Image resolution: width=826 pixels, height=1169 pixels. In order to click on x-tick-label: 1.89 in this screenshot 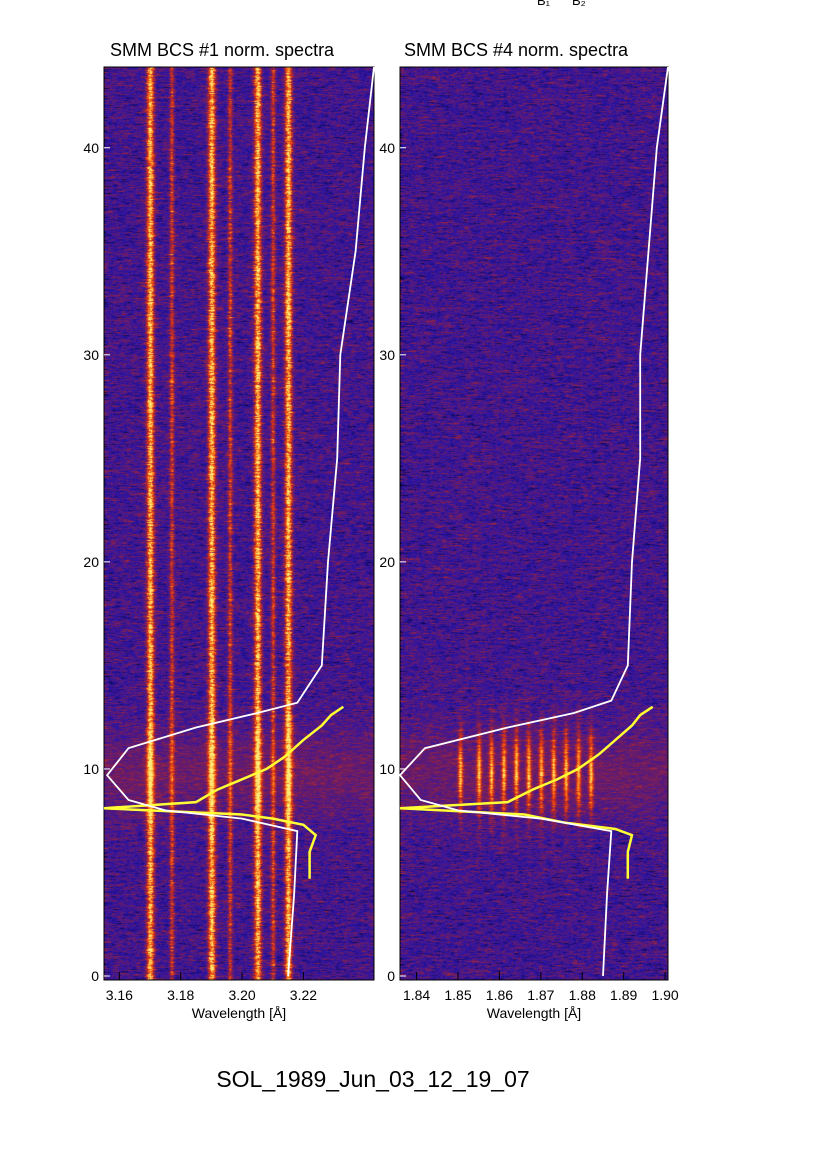, I will do `click(623, 995)`.